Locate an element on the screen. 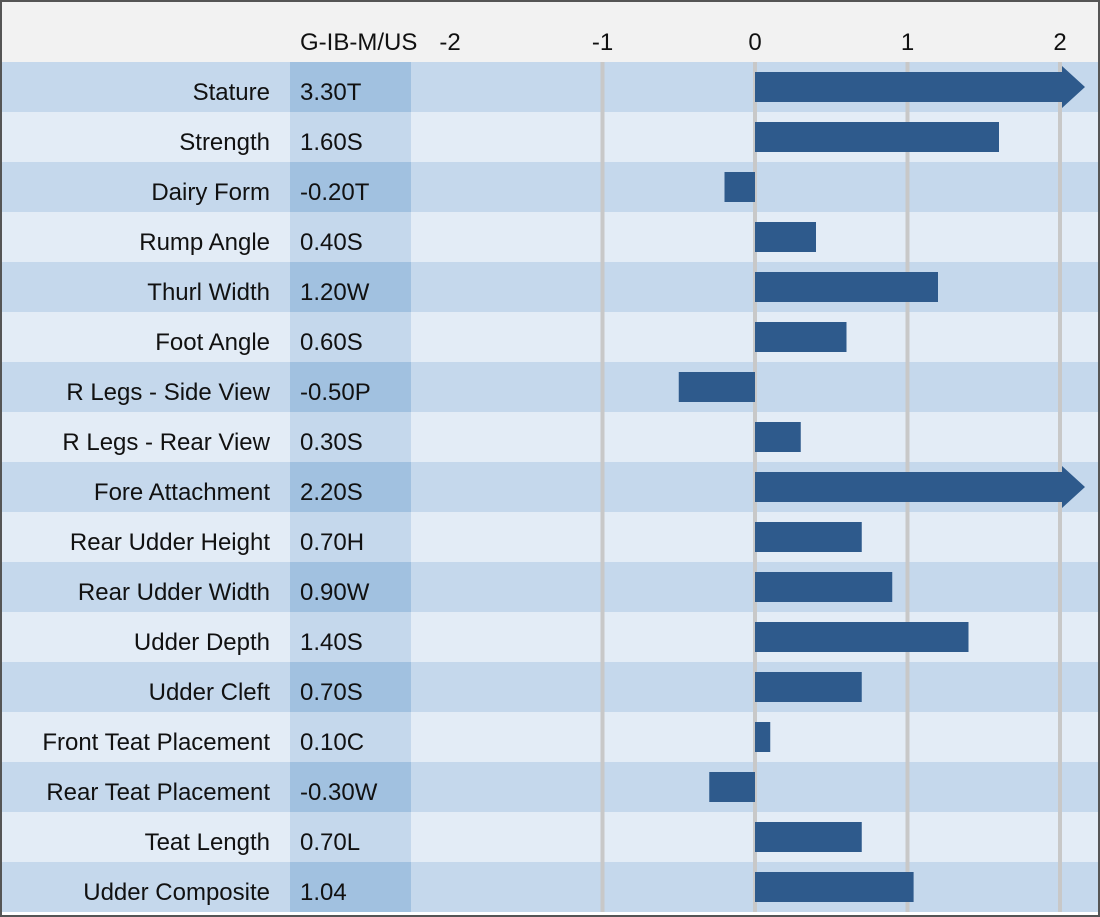  value-label: 2.20S is located at coordinates (331, 492).